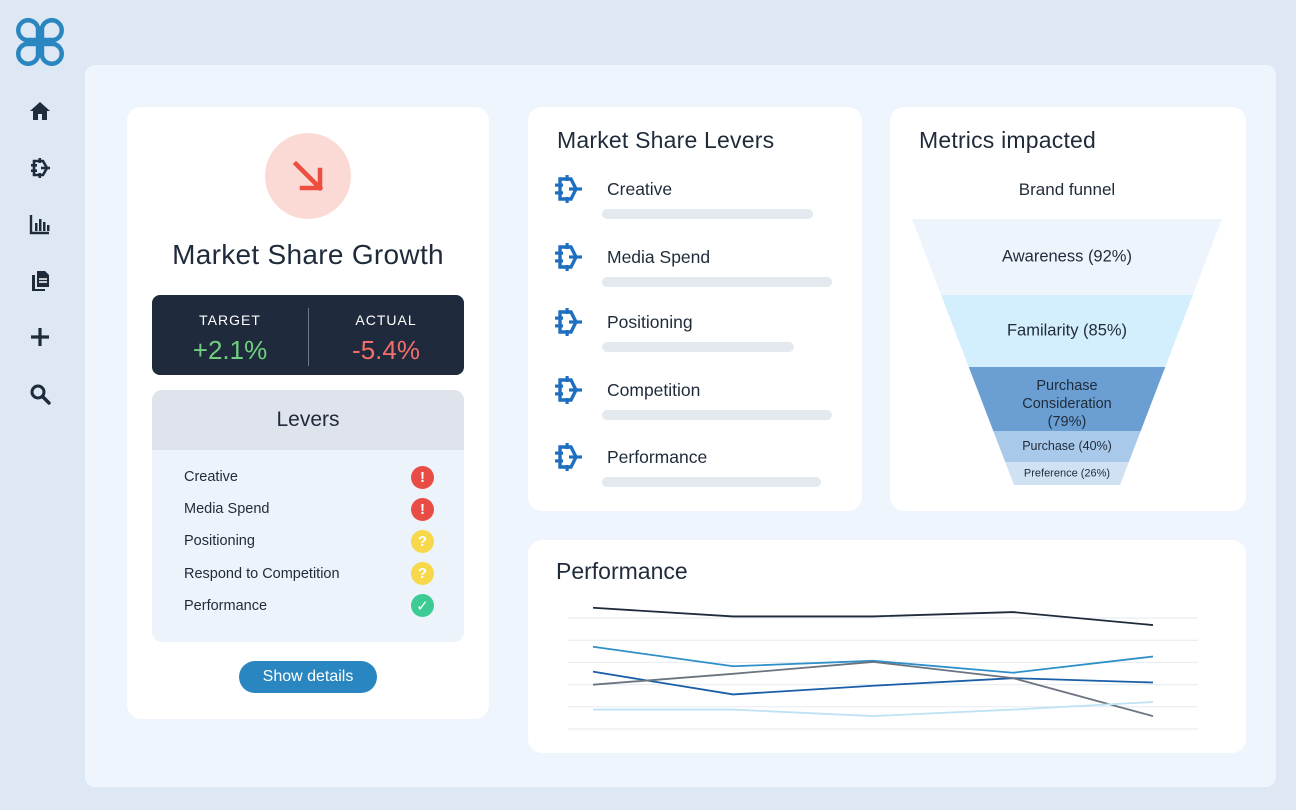 The image size is (1296, 810). Describe the element at coordinates (309, 477) in the screenshot. I see `lever-row: Creative!` at that location.